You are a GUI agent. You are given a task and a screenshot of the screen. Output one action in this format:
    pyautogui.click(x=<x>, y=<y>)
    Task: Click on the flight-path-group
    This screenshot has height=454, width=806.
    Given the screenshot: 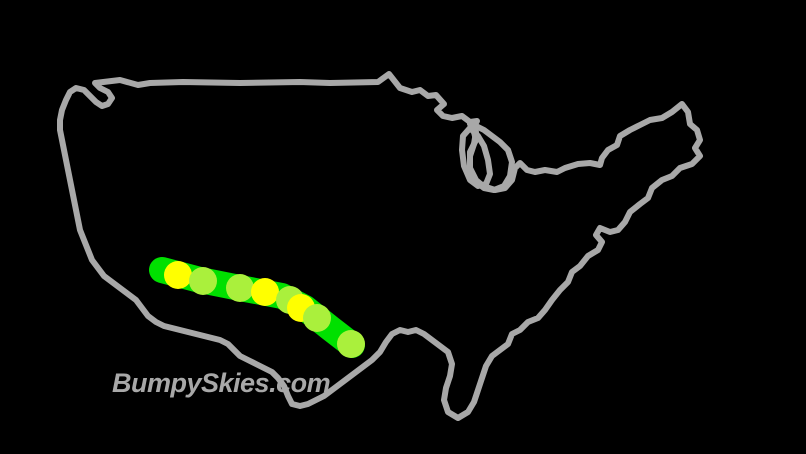 What is the action you would take?
    pyautogui.click(x=257, y=307)
    